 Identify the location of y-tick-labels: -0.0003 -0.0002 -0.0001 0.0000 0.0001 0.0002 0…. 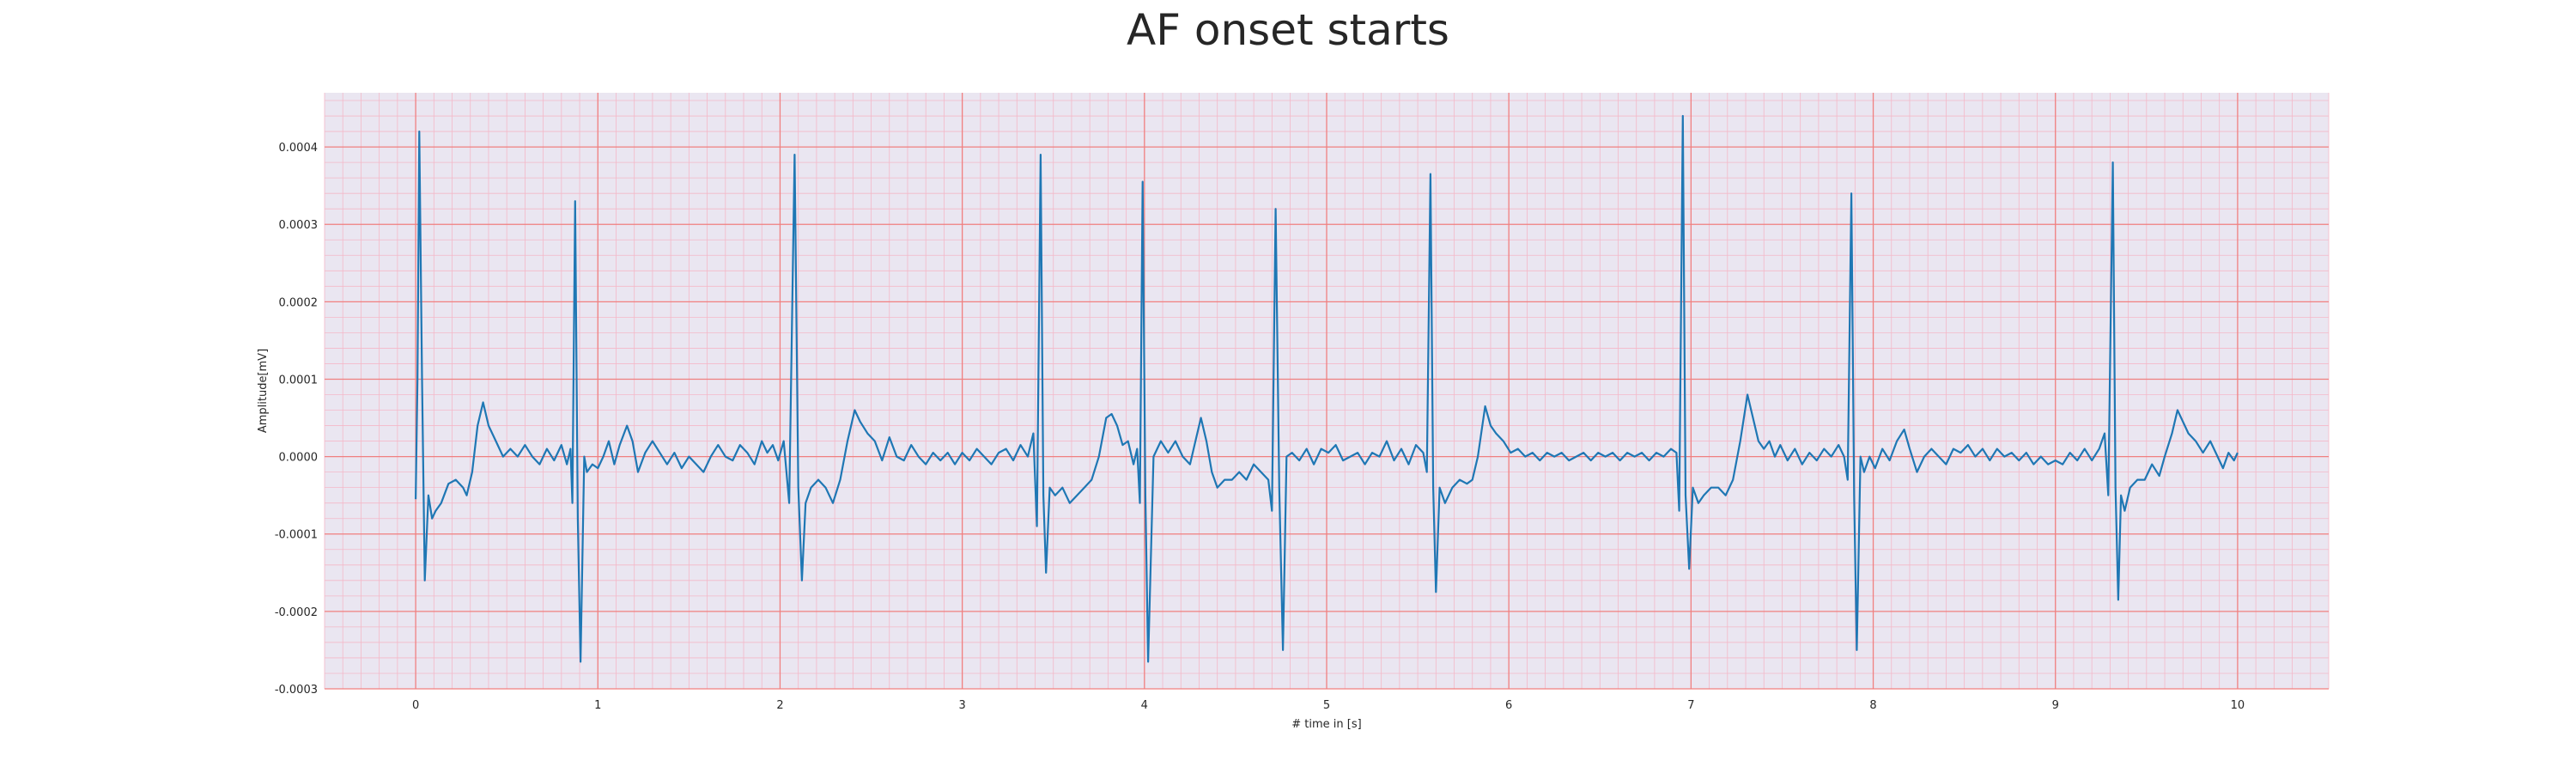
(296, 419).